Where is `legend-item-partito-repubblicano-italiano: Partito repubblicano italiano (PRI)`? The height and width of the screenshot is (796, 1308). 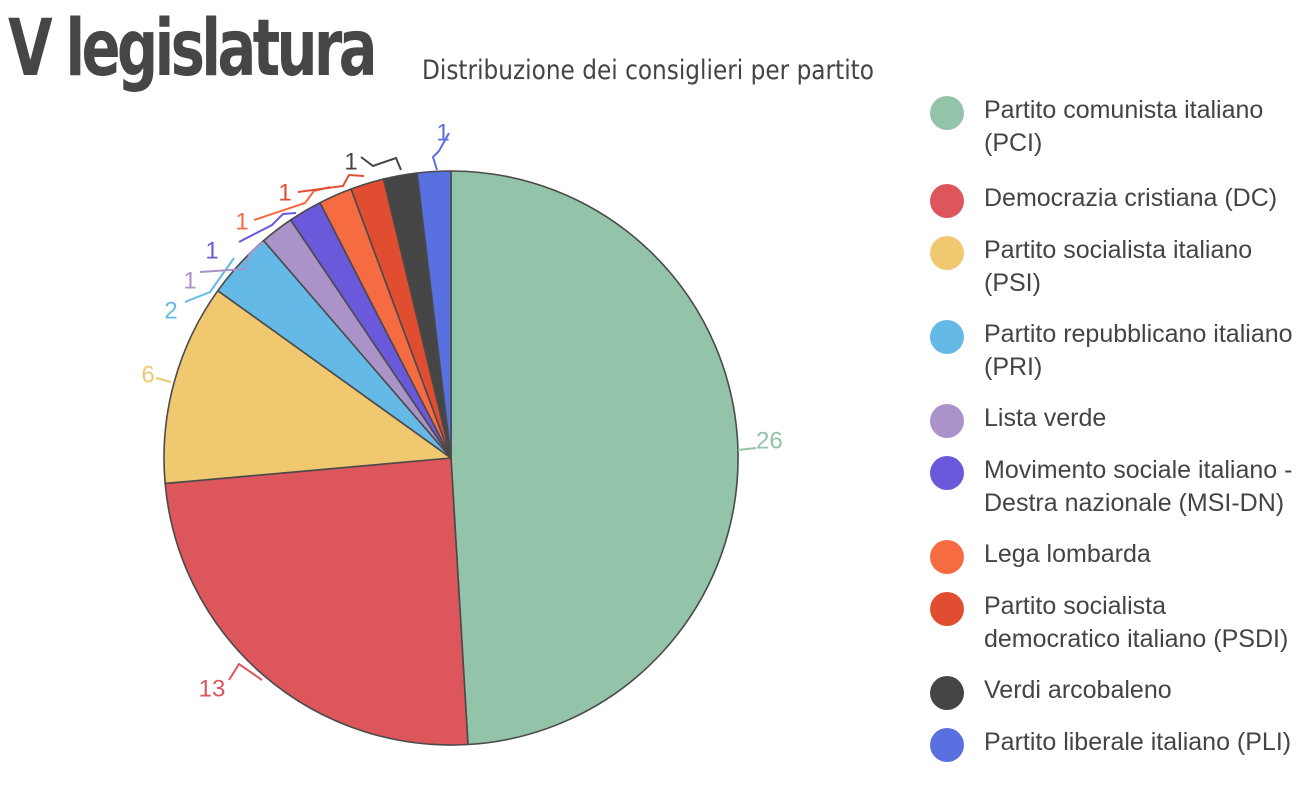 legend-item-partito-repubblicano-italiano: Partito repubblicano italiano (PRI) is located at coordinates (1116, 351).